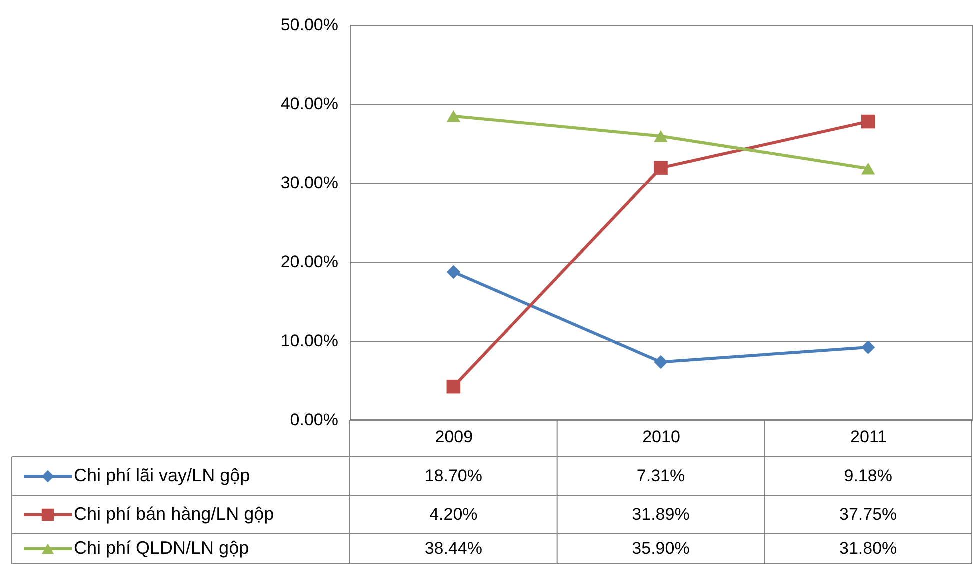 The height and width of the screenshot is (564, 973). I want to click on data-label: 31.80%, so click(868, 548).